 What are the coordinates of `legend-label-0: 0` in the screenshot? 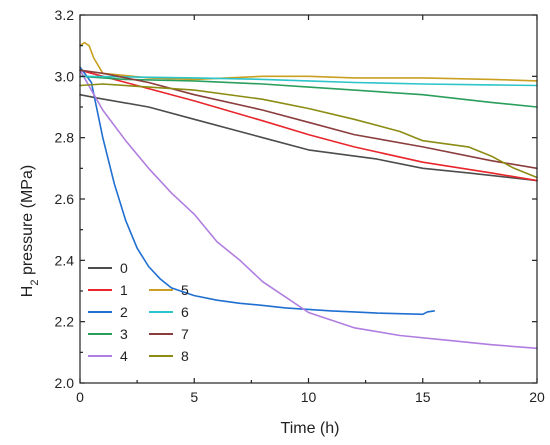 It's located at (124, 268).